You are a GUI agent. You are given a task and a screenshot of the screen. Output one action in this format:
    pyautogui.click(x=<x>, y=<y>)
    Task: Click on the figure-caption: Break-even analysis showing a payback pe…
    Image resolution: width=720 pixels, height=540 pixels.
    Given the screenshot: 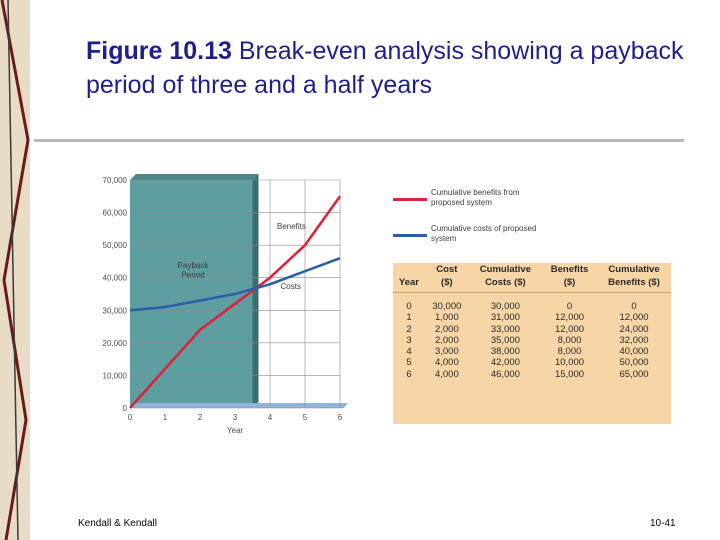 What is the action you would take?
    pyautogui.click(x=385, y=68)
    